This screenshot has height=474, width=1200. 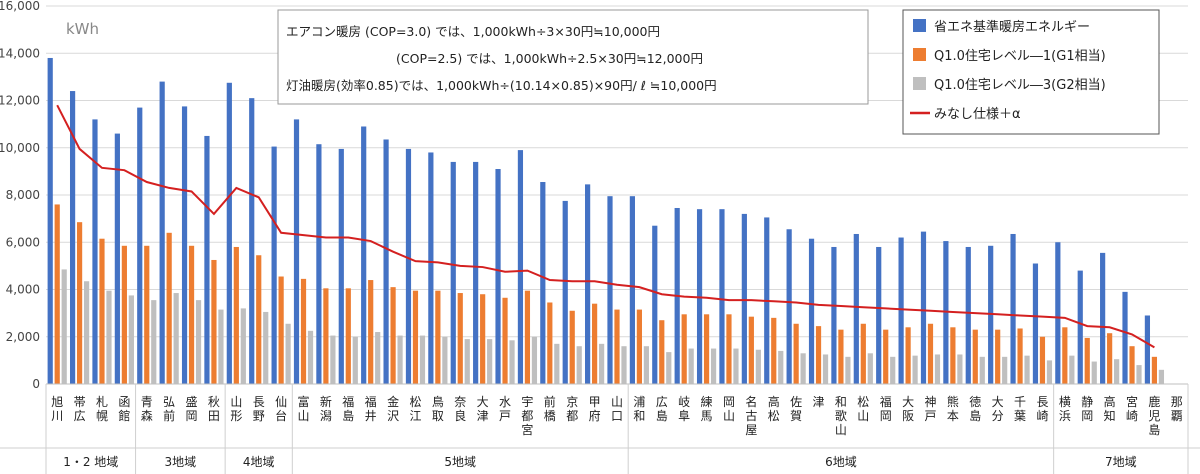 I want to click on x-tick-label: 富山, so click(x=304, y=408).